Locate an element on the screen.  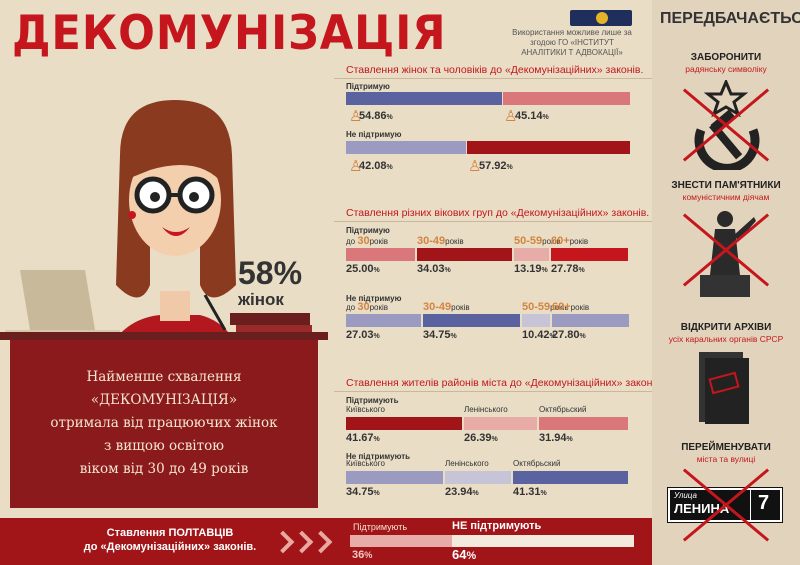
rename-sub: міста та вулиці is located at coordinates (726, 459).